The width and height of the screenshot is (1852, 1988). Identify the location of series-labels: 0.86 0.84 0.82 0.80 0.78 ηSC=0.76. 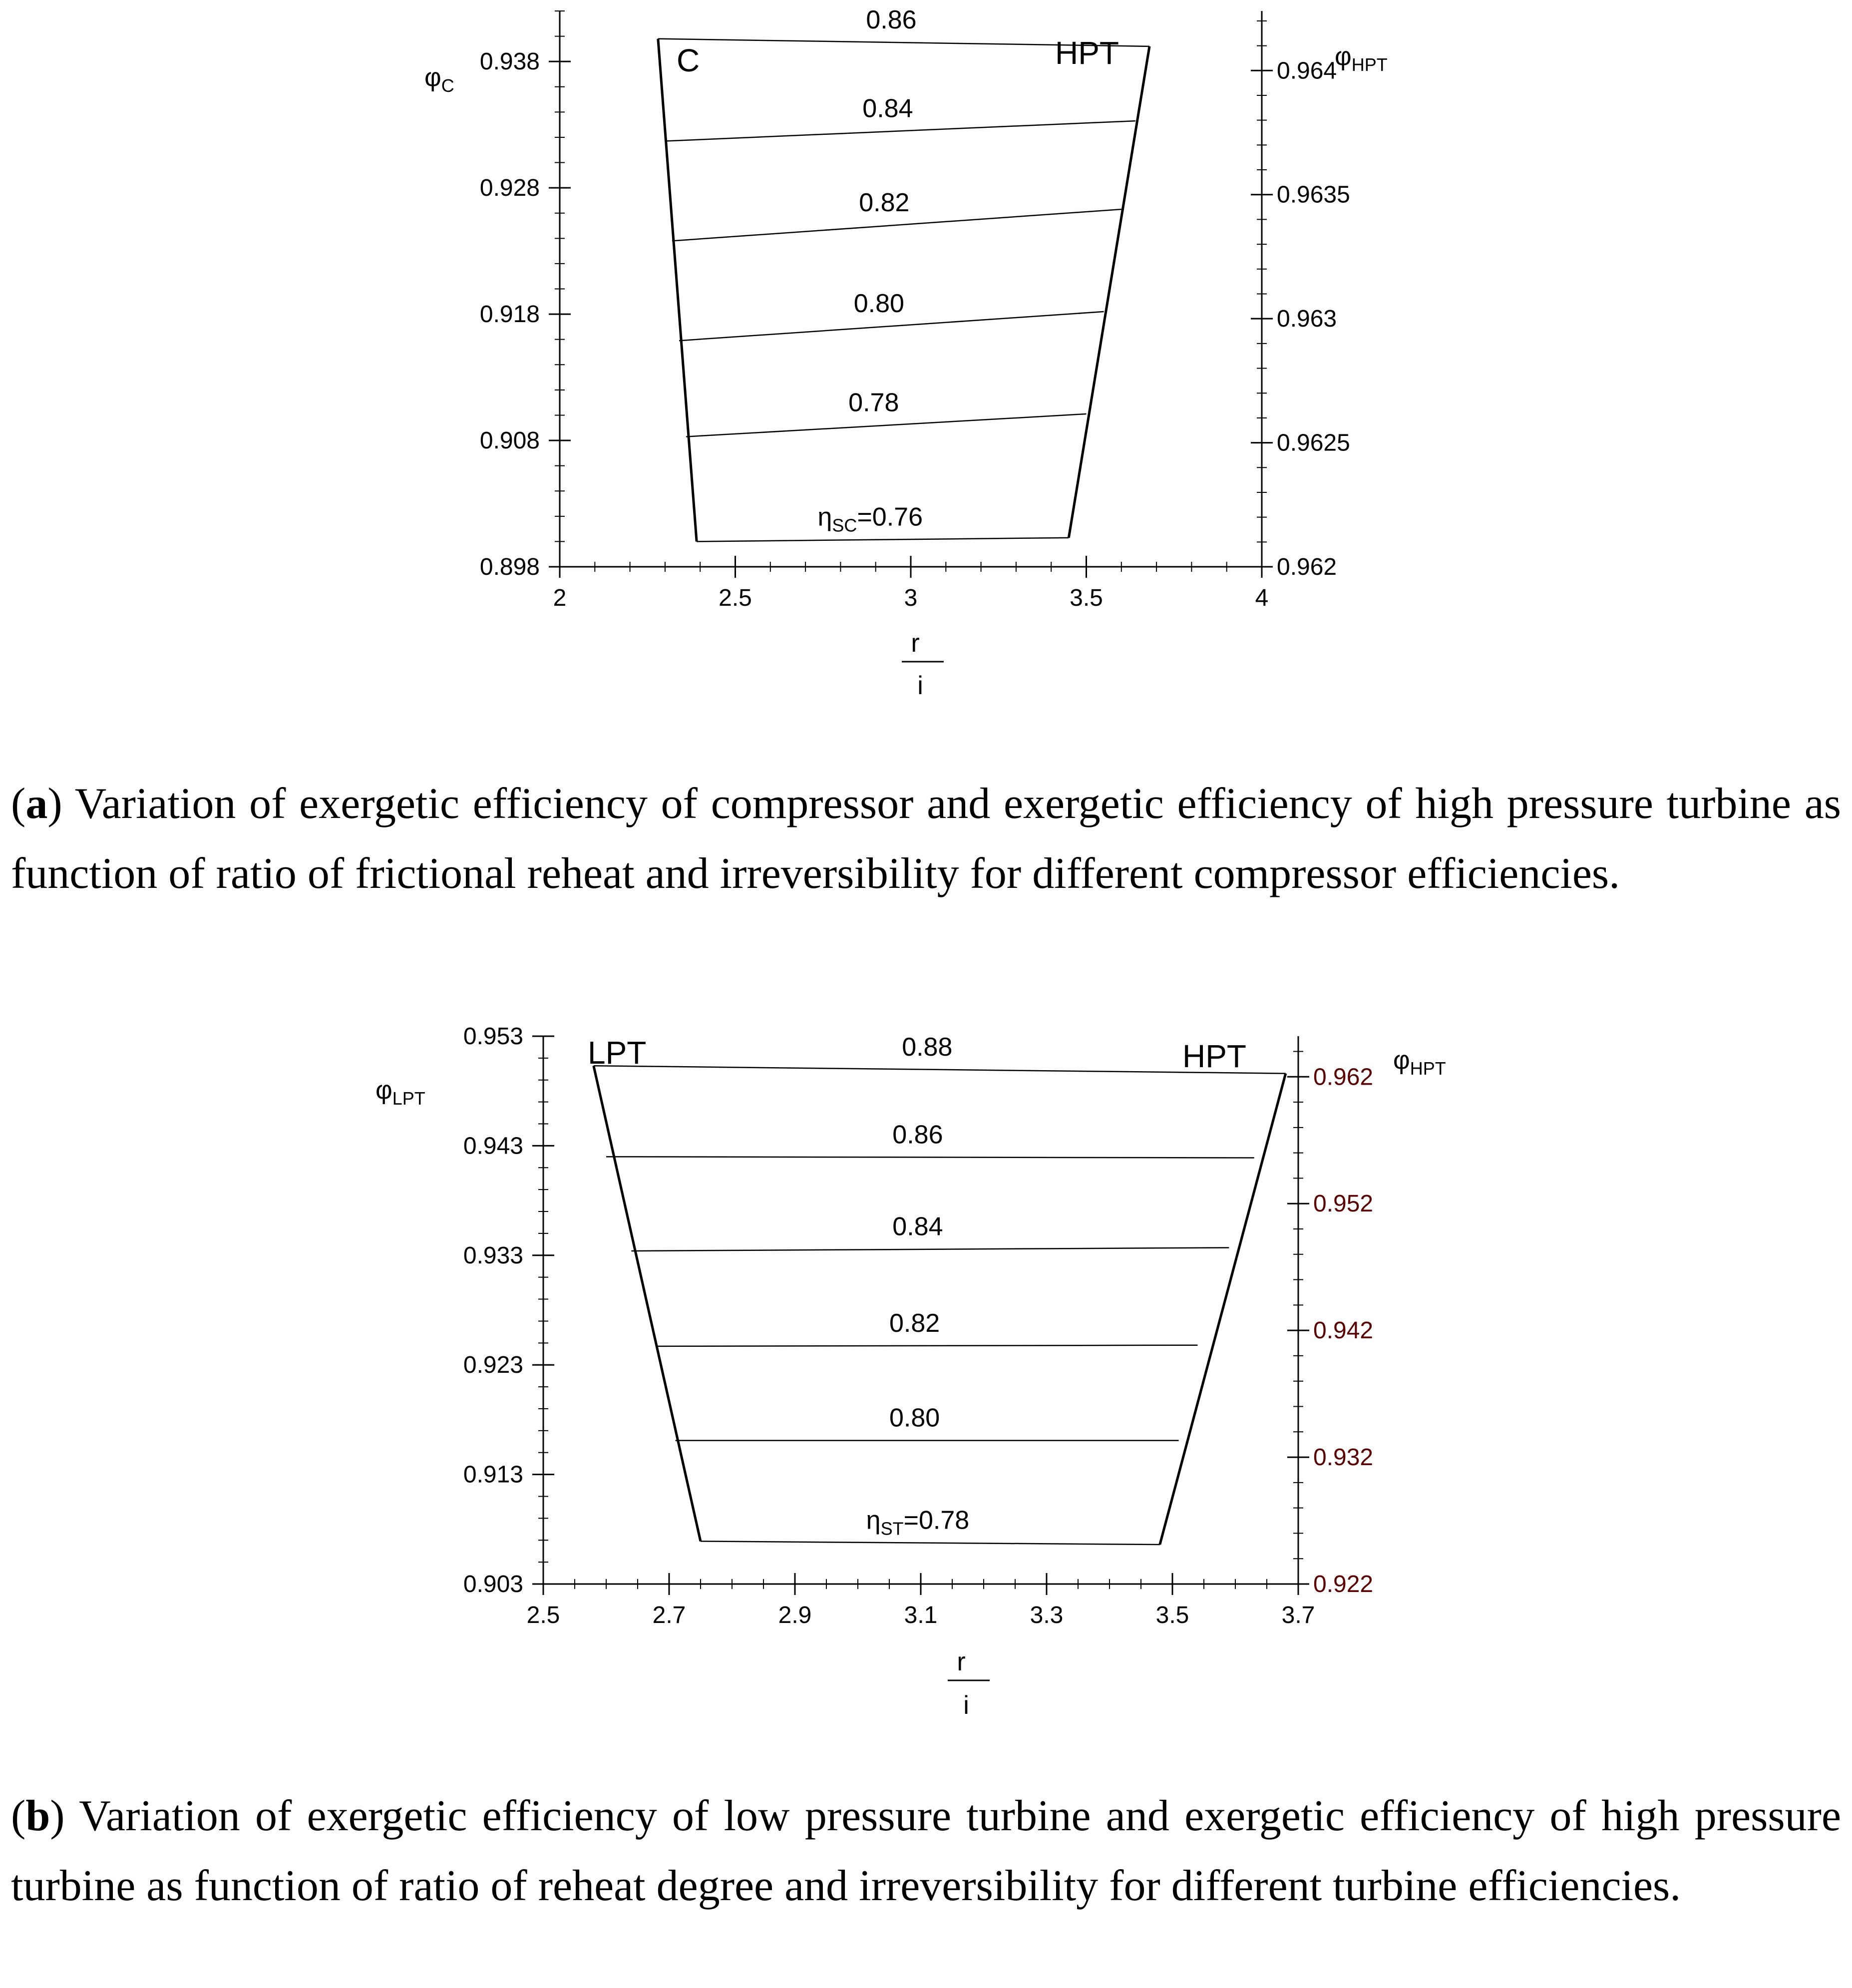
(870, 270).